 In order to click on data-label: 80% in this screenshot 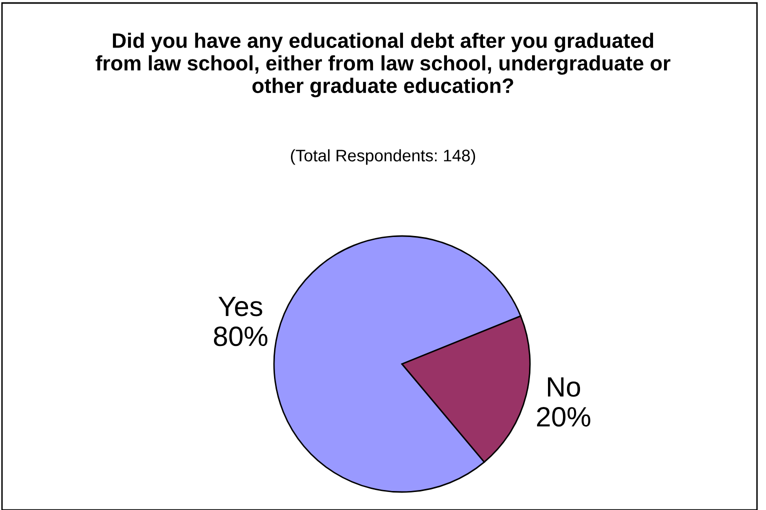, I will do `click(241, 336)`.